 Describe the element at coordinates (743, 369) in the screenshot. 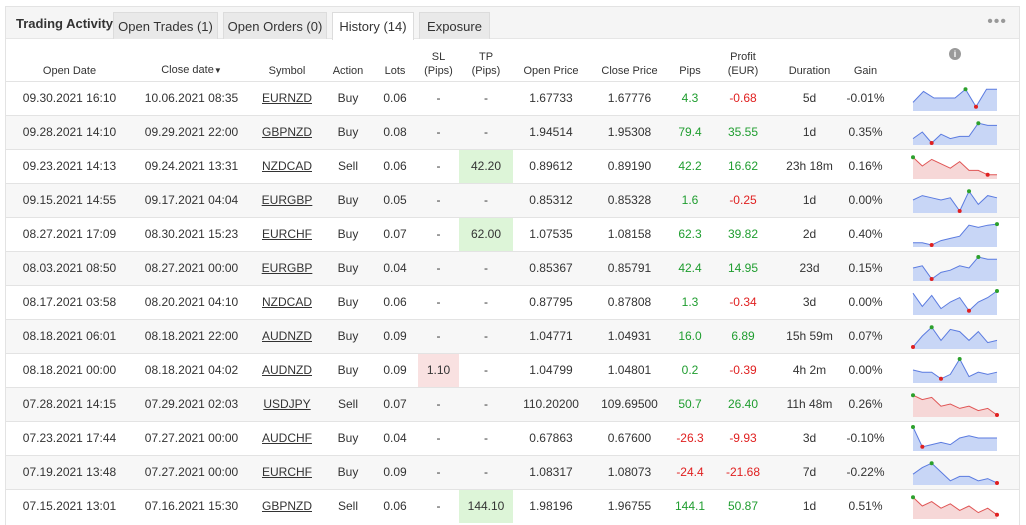

I see `cell-profit: -0.39` at that location.